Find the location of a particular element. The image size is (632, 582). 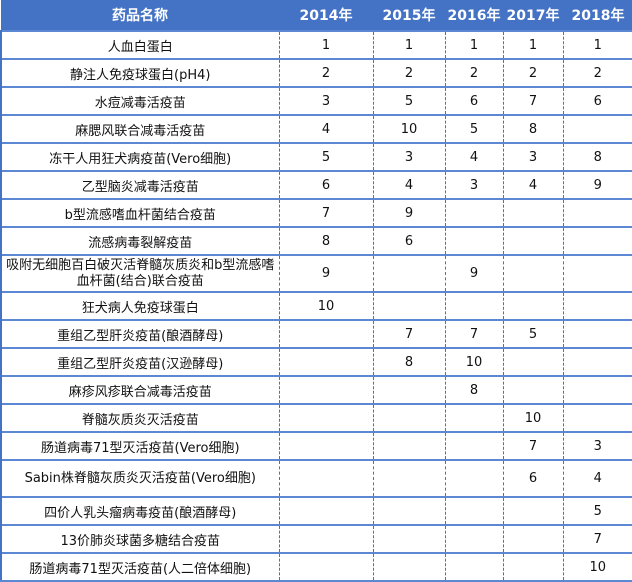

drug-name-cell: 狂犬病人免疫球蛋白 is located at coordinates (139, 305).